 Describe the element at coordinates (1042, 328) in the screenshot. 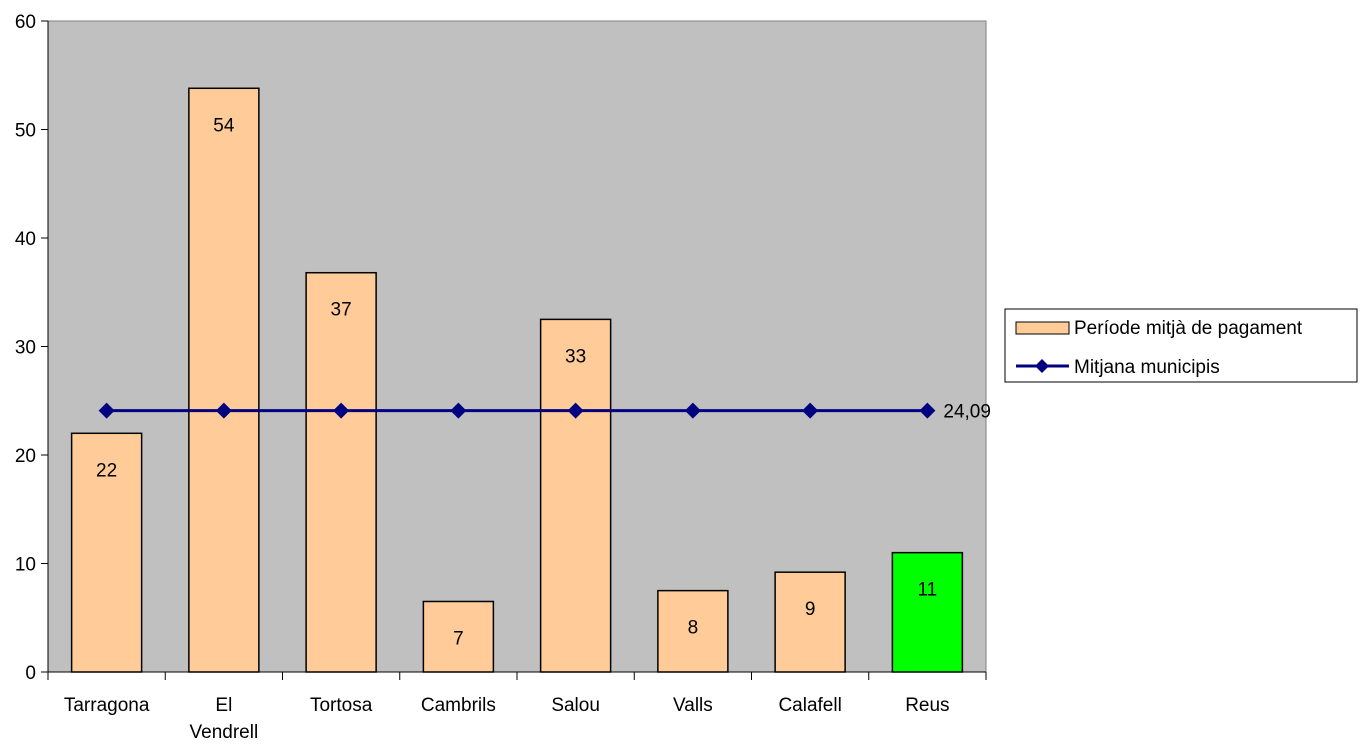

I see `legend-bar-swatch` at that location.